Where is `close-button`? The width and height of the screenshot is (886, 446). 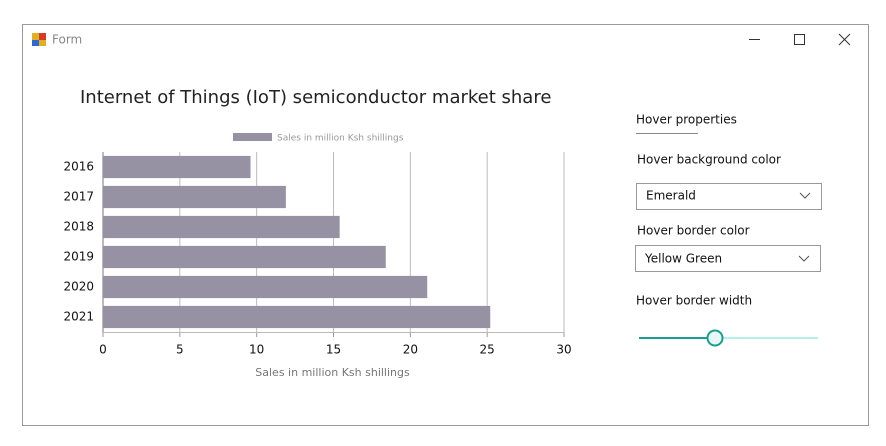
close-button is located at coordinates (844, 39).